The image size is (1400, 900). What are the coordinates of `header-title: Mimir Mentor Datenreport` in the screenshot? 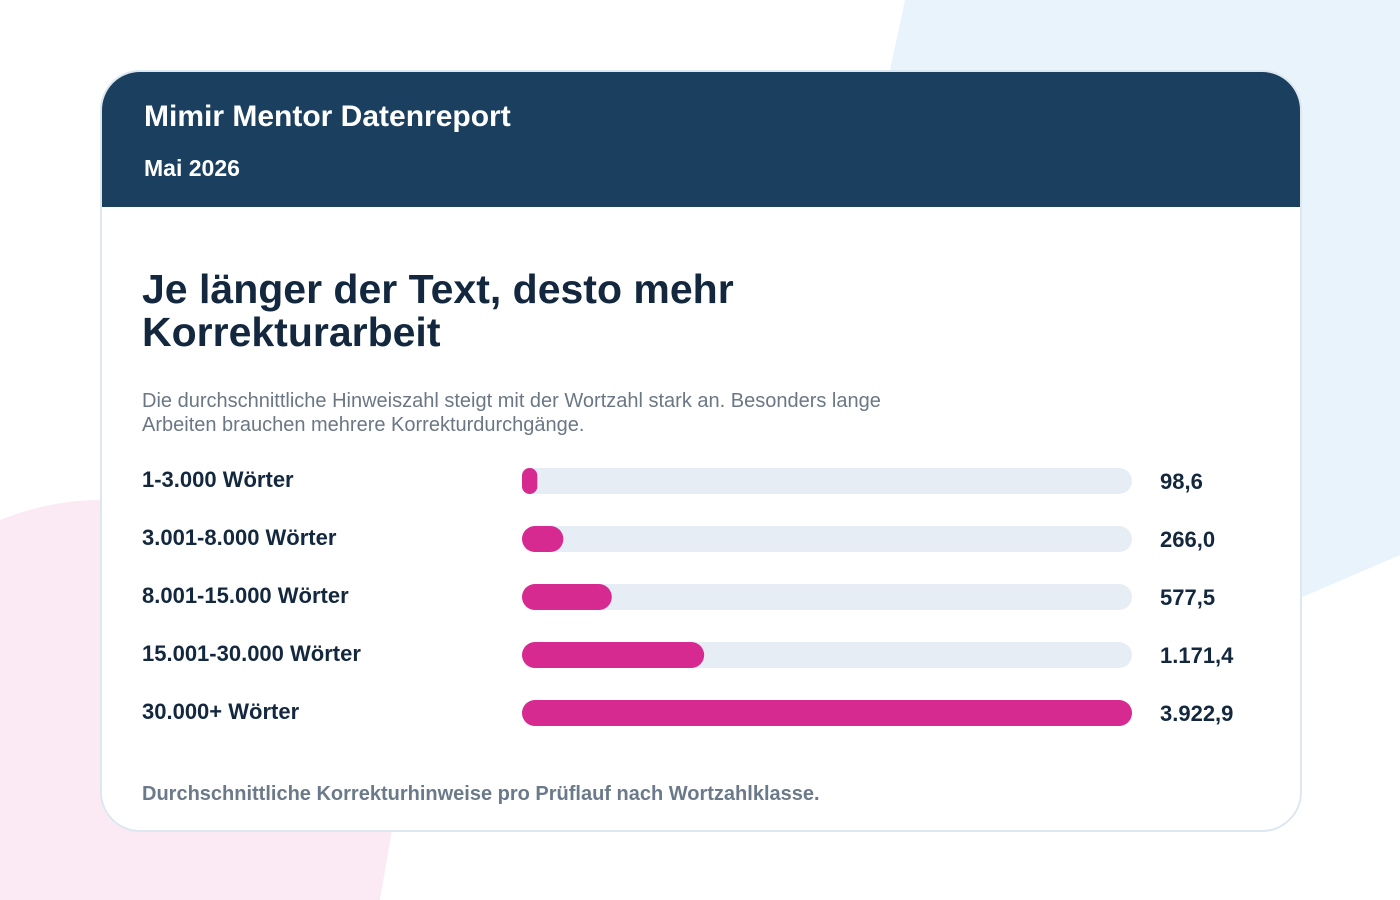 It's located at (327, 116).